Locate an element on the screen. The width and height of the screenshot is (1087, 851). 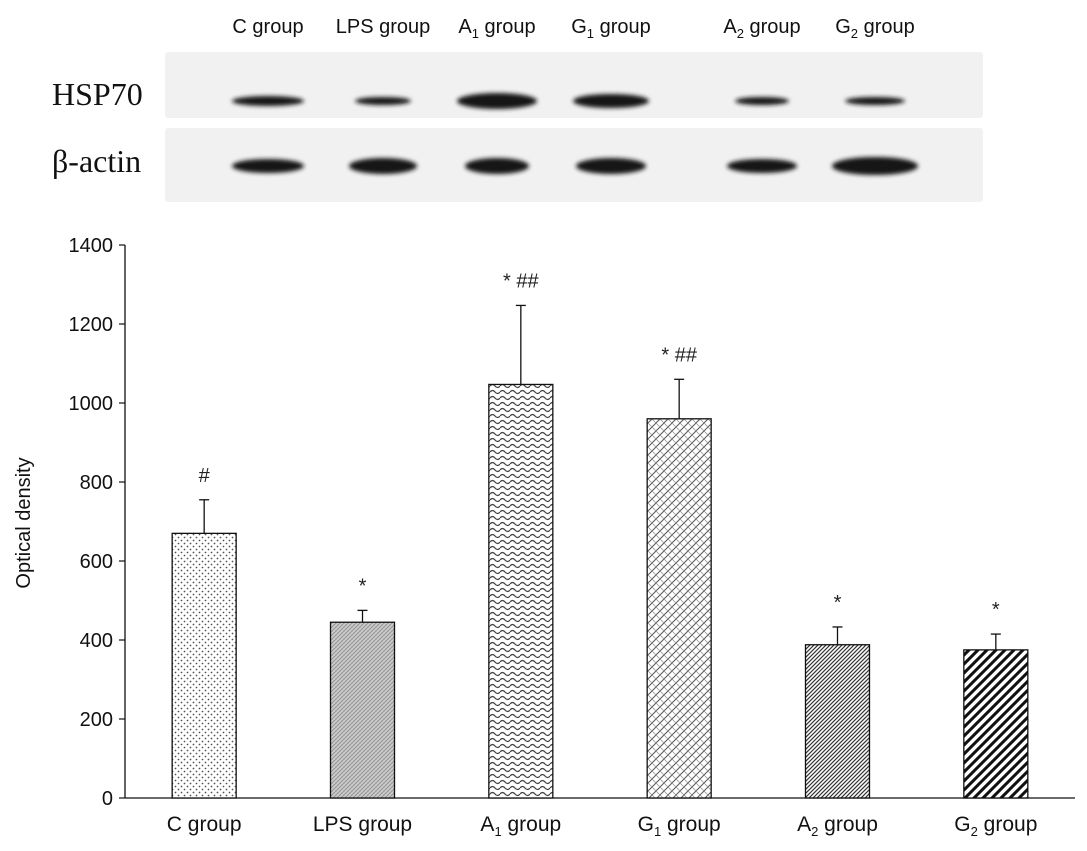
blot-lane-label: G2 group is located at coordinates (875, 28).